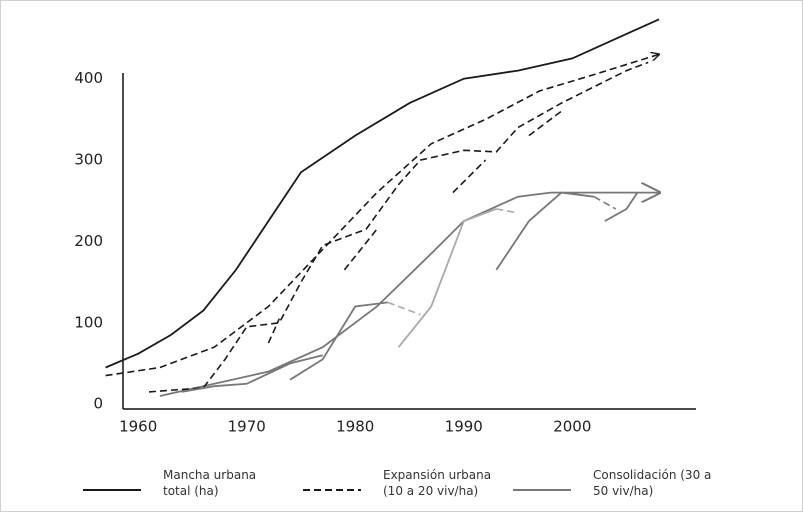  Describe the element at coordinates (437, 483) in the screenshot. I see `legend-label: Expansión urbana (10 a 20 viv/ha)` at that location.